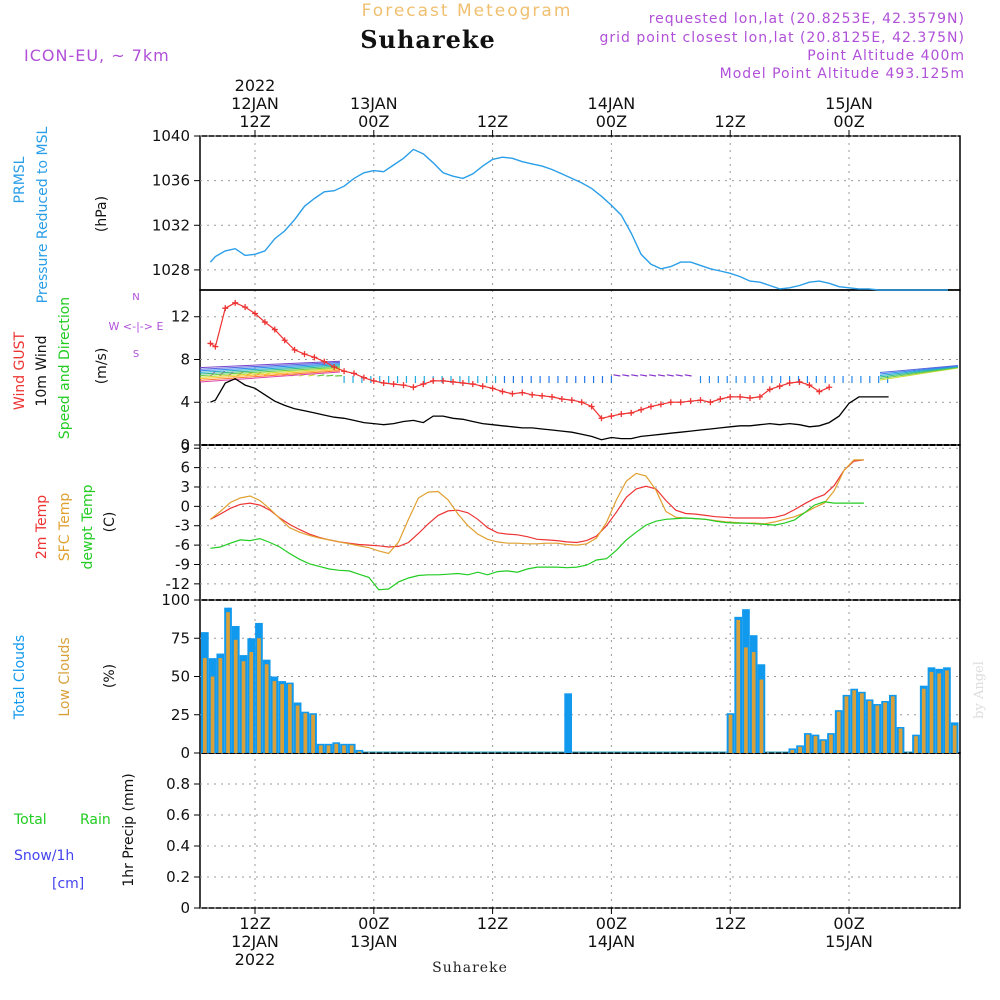 This screenshot has width=1000, height=1000. What do you see at coordinates (178, 584) in the screenshot?
I see `y-tick-label: -12` at bounding box center [178, 584].